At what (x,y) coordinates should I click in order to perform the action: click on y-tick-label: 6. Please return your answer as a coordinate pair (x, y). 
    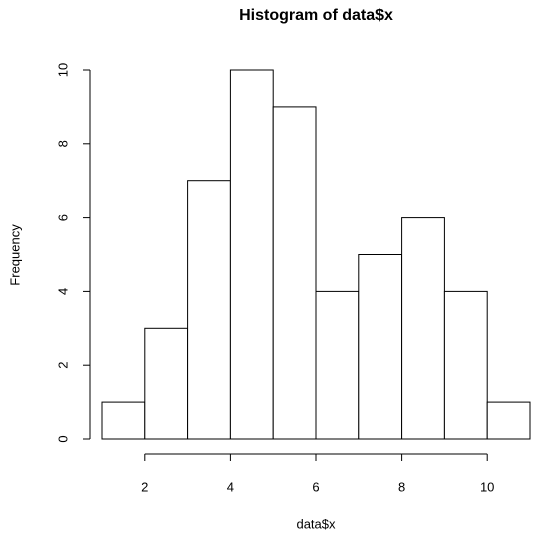
    Looking at the image, I should click on (62, 217).